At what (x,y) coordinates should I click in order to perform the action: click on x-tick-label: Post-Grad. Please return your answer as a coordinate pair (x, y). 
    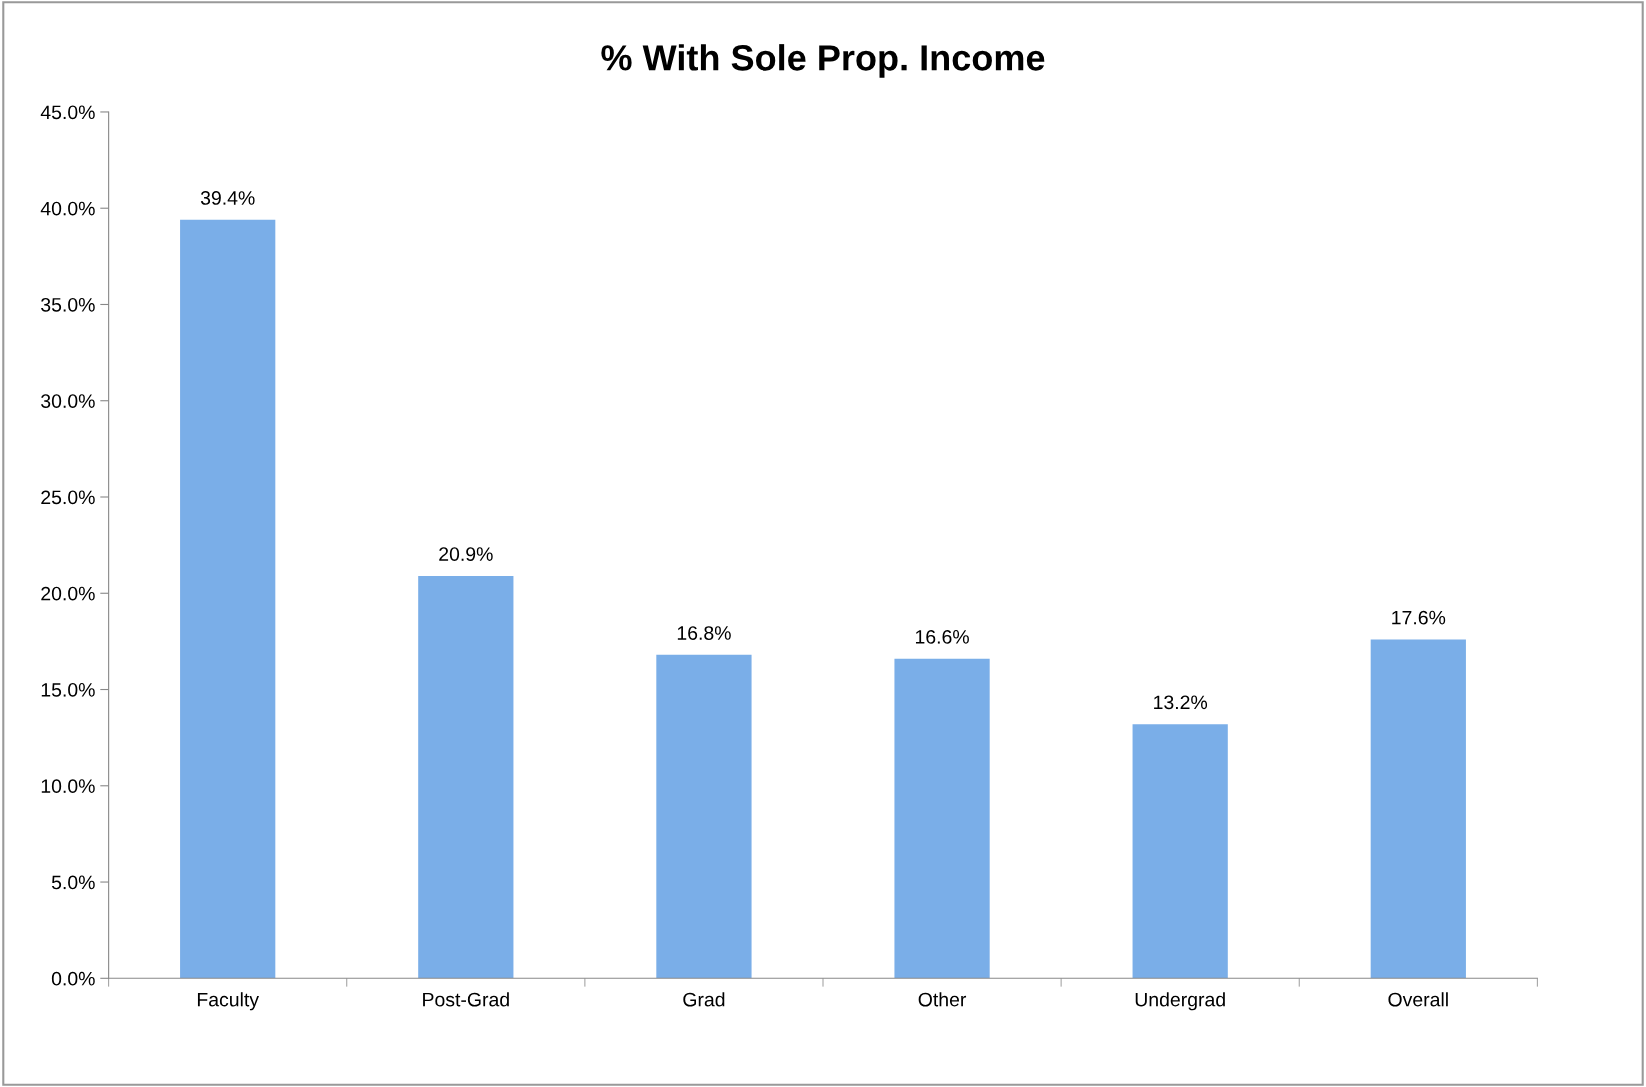
    Looking at the image, I should click on (466, 999).